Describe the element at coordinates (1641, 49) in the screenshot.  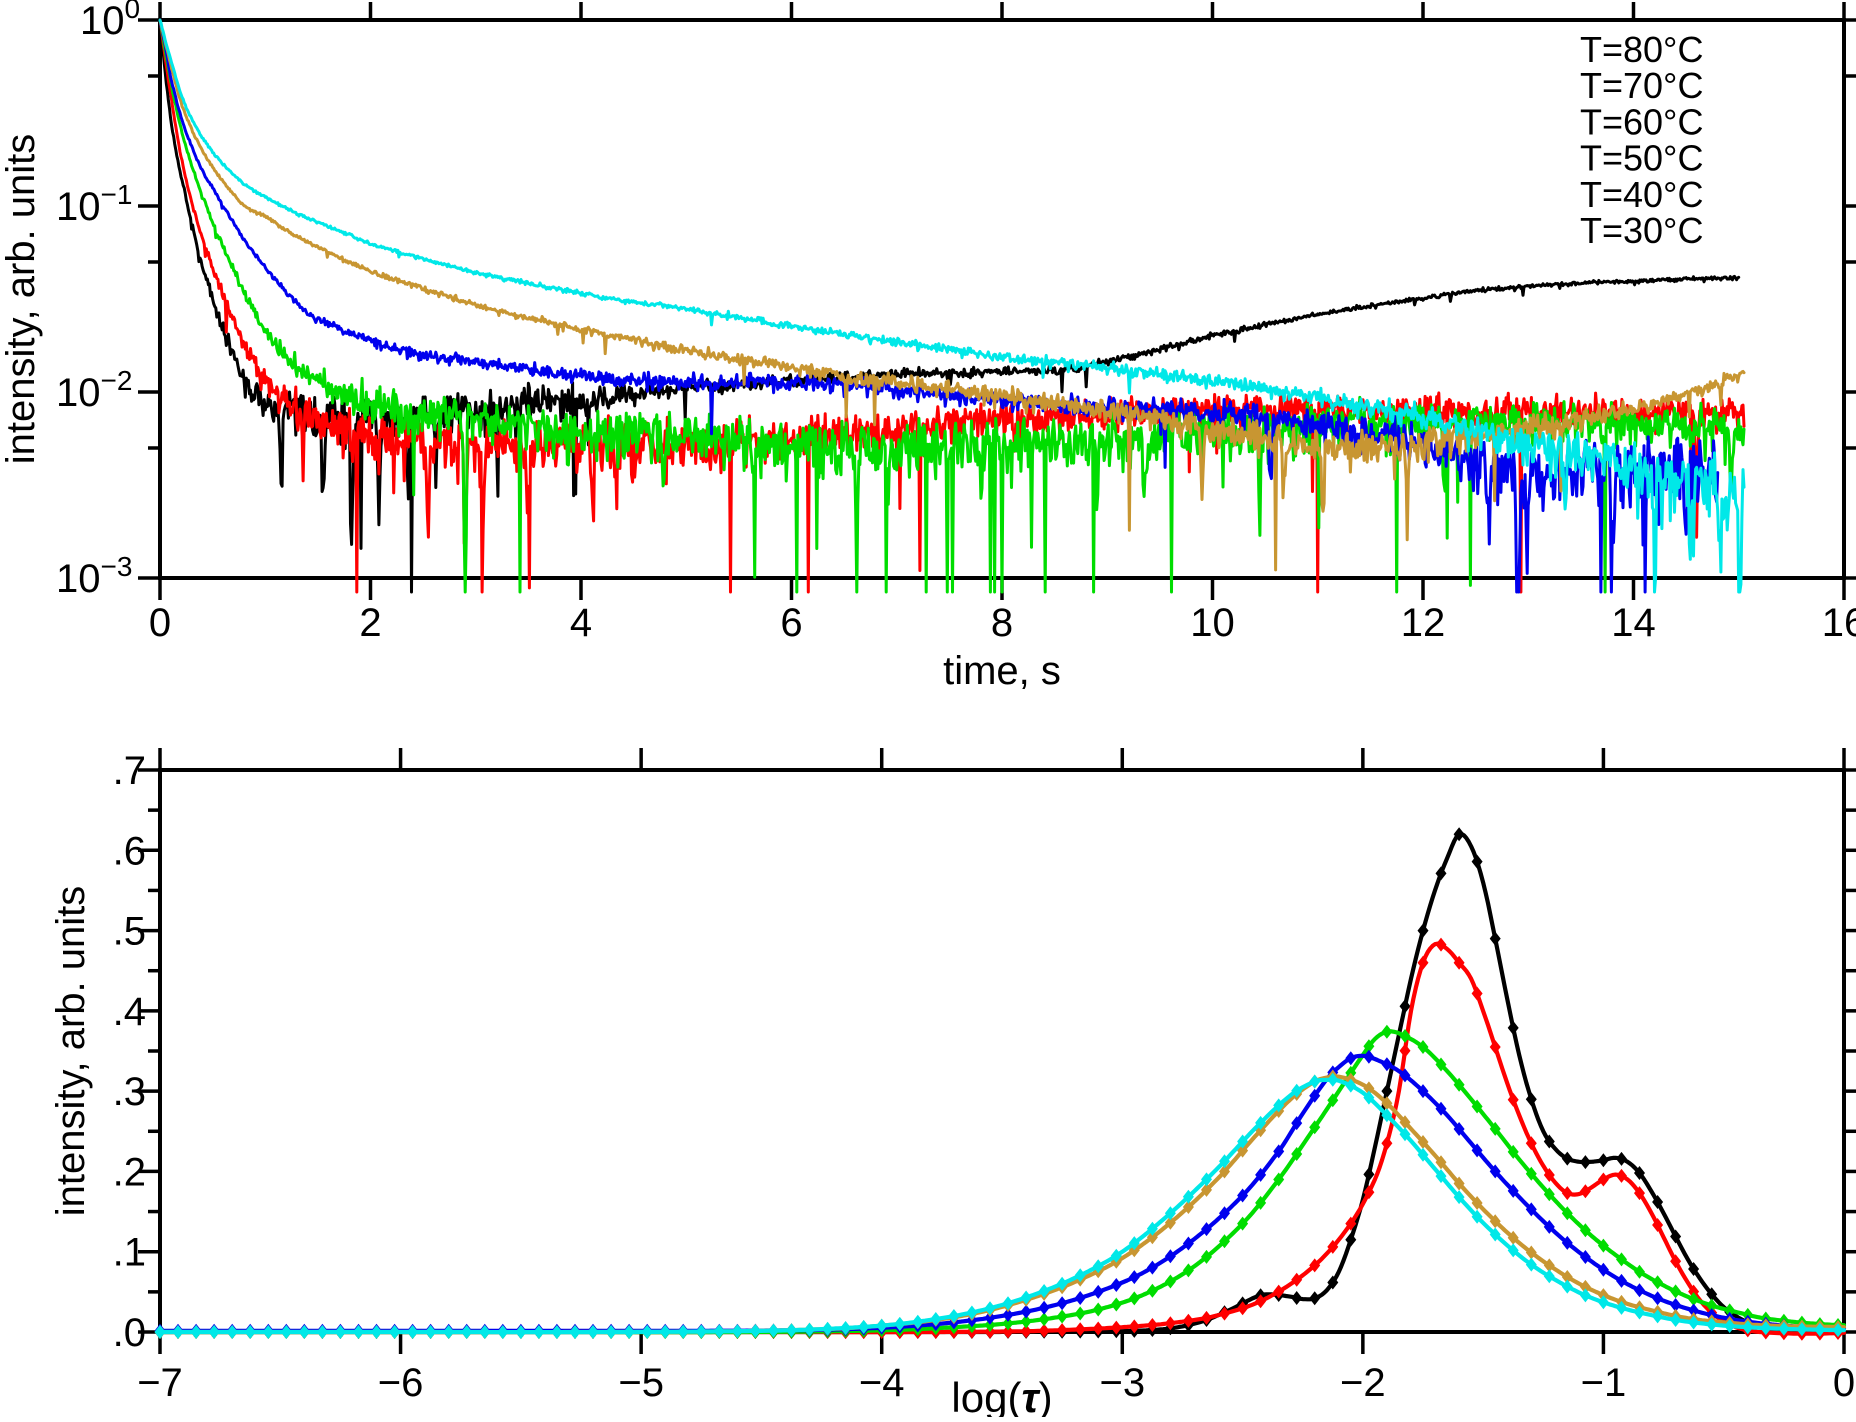
I see `legend-item-80c: T=80°C` at that location.